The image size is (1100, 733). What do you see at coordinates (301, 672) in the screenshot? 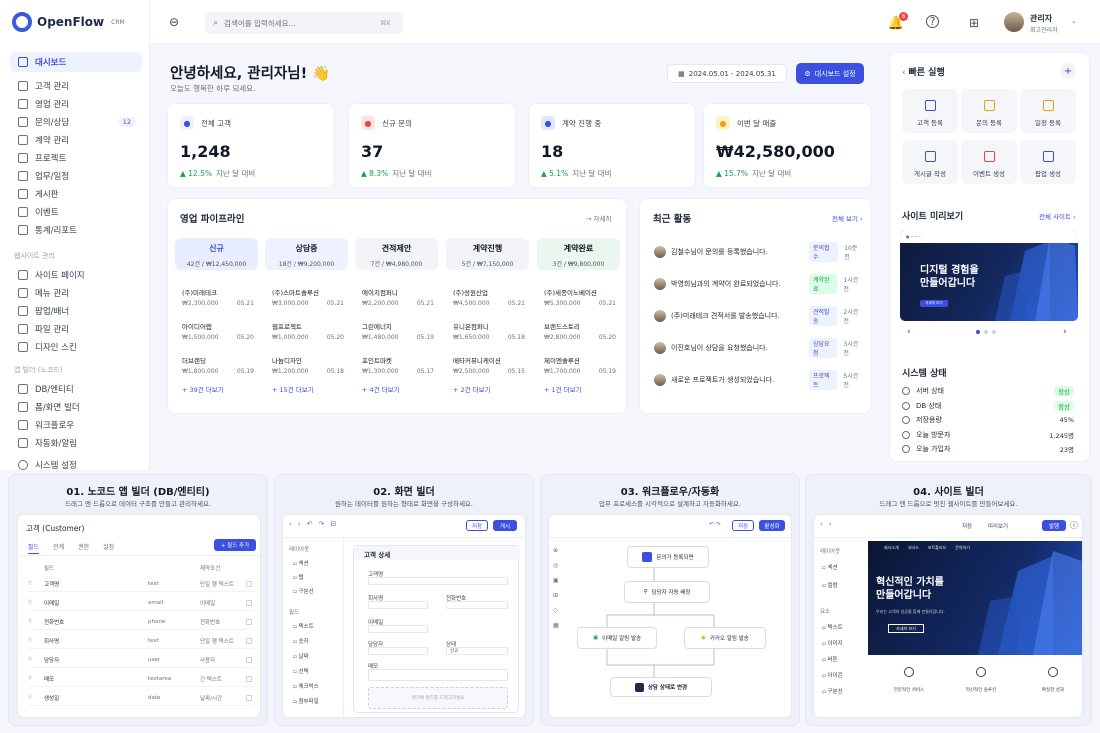
I see `field-tool: ▫ 선택` at bounding box center [301, 672].